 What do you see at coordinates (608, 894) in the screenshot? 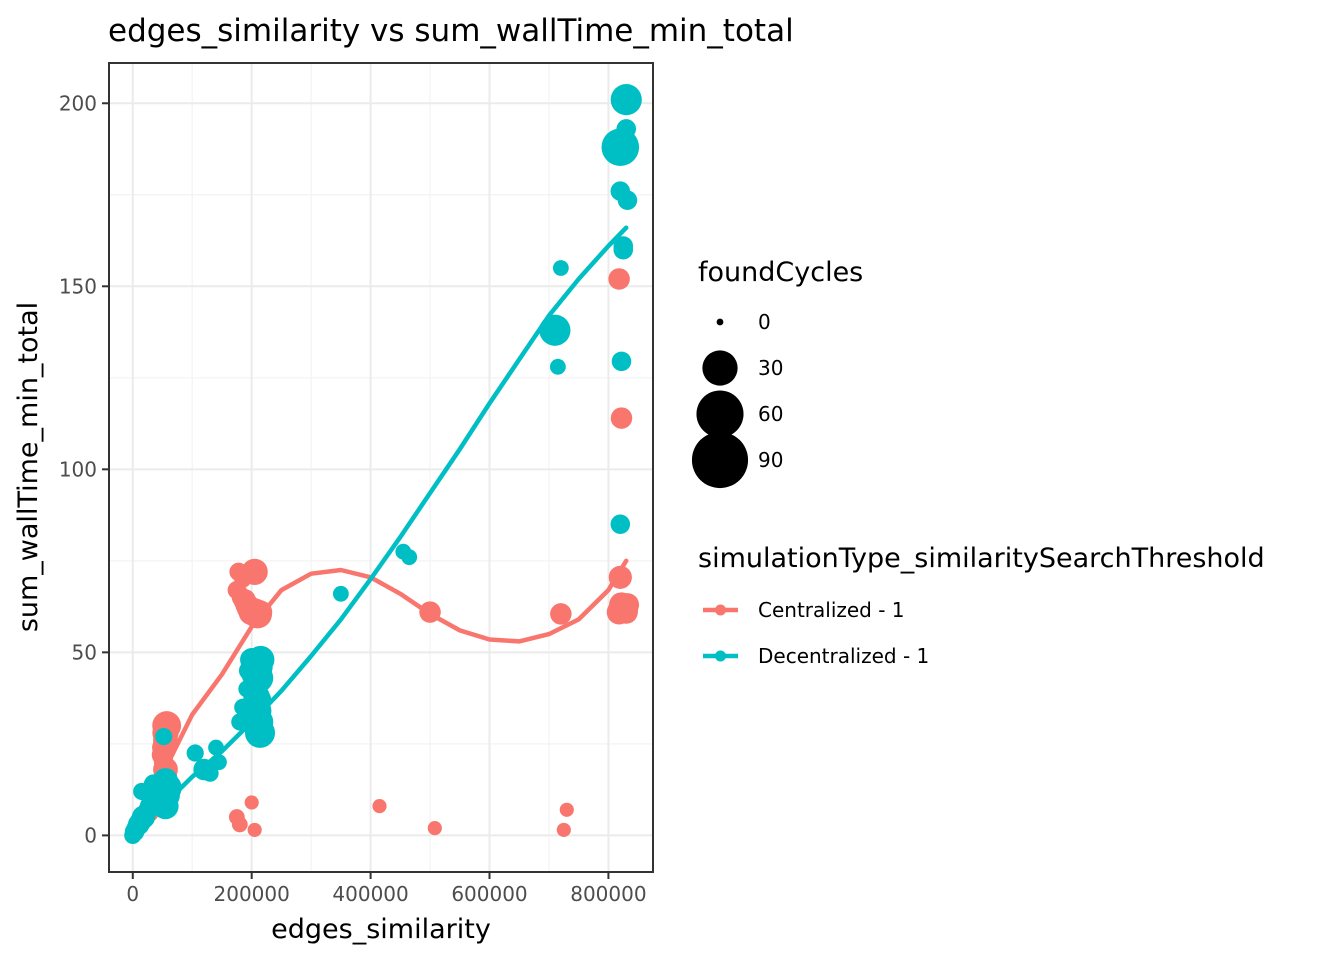
I see `x-tick-label: 800000` at bounding box center [608, 894].